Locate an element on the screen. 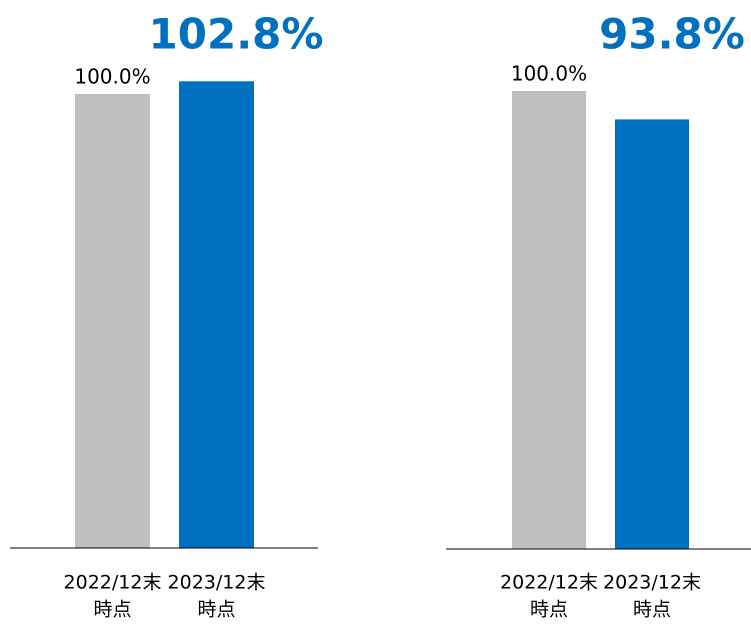  value-label-highlight: 93.8% is located at coordinates (672, 34).